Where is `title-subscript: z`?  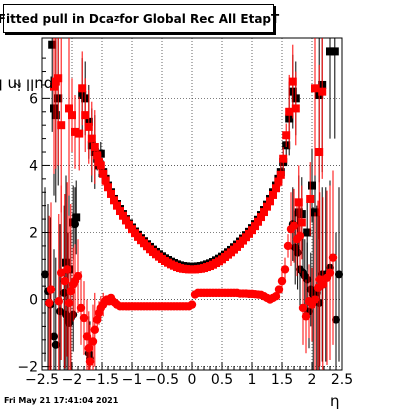 title-subscript: z is located at coordinates (117, 18).